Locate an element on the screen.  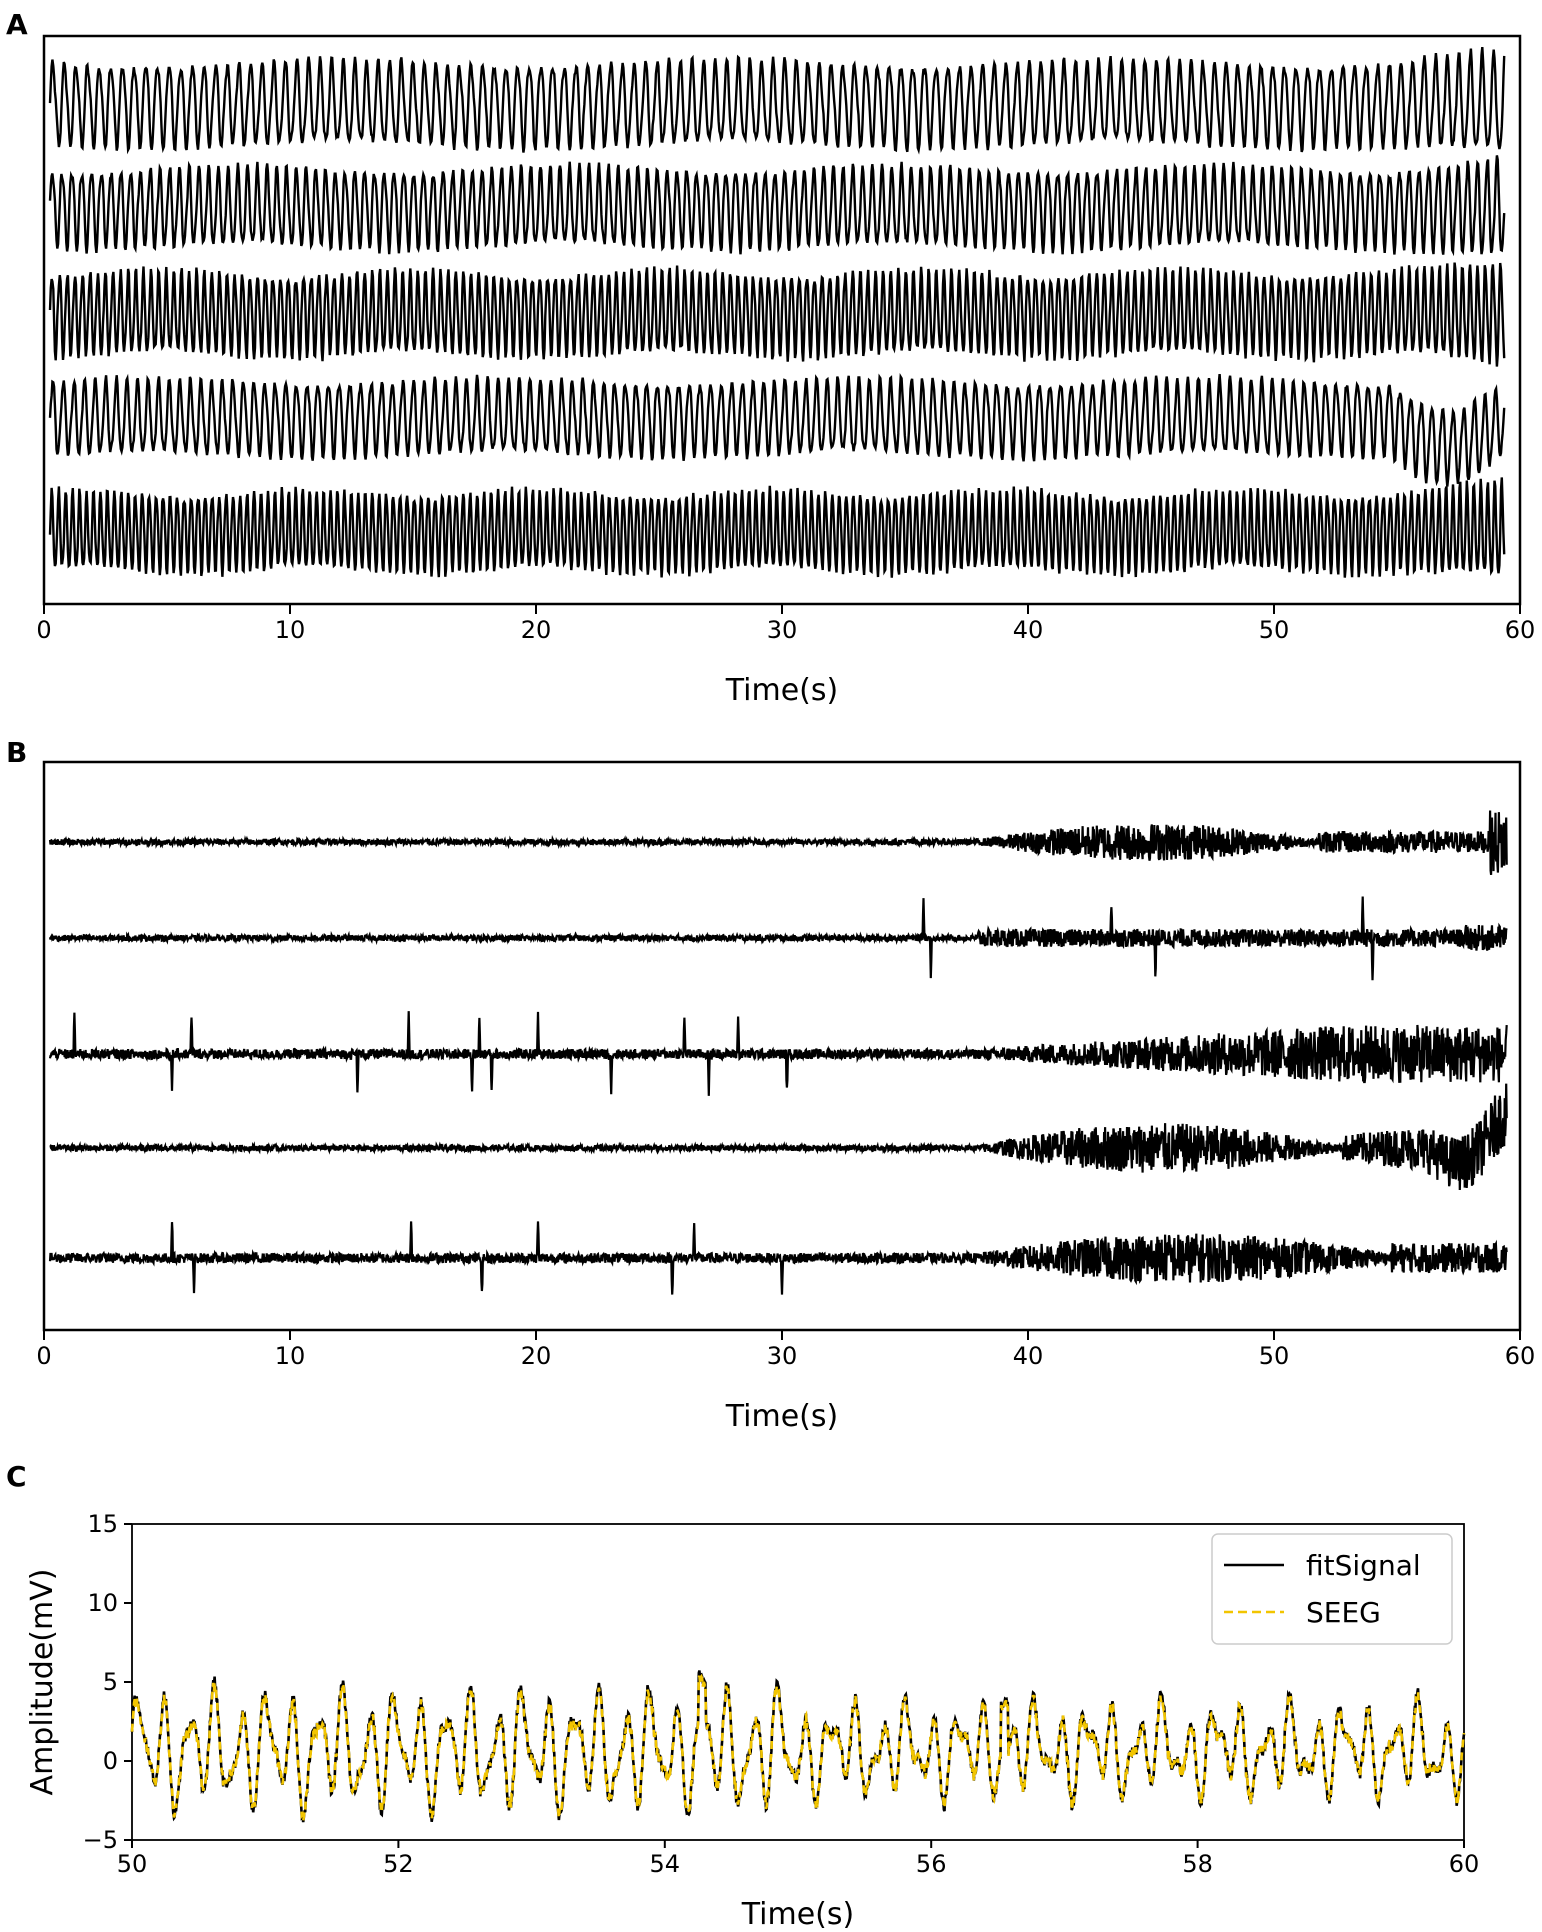
panel-a-x-axis-label: Time(s) is located at coordinates (781, 690).